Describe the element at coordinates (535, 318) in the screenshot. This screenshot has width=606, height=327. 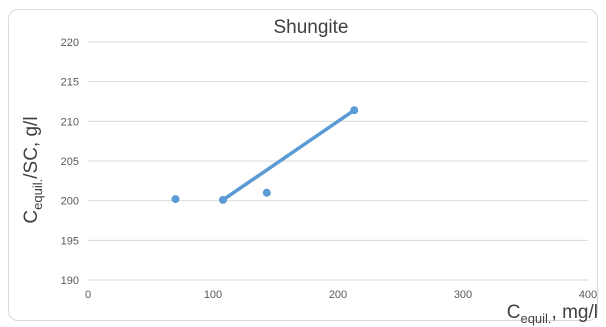
I see `x-axis-label-sub: equil.` at that location.